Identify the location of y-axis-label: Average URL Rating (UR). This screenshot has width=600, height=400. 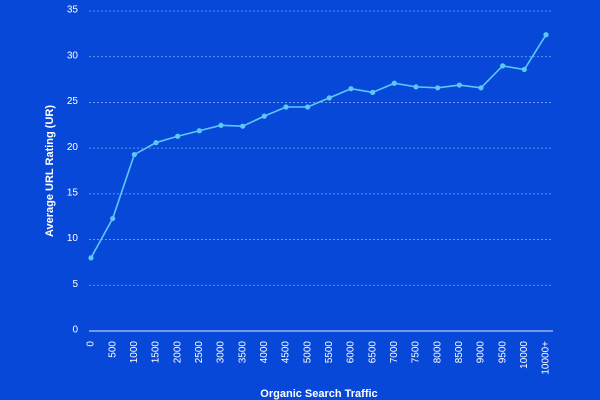
(50, 171).